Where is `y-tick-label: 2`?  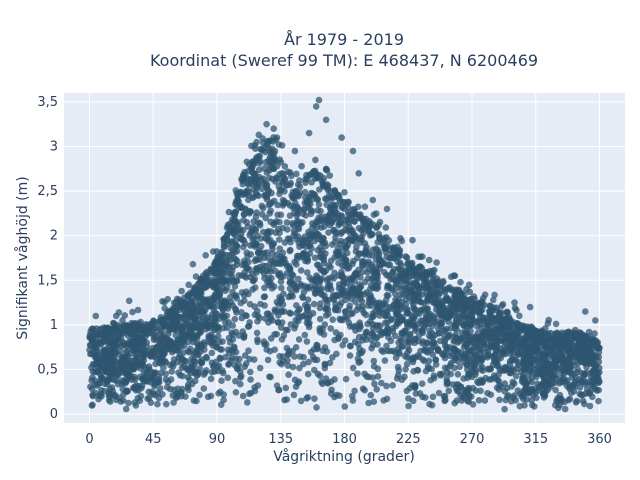
y-tick-label: 2 is located at coordinates (54, 236).